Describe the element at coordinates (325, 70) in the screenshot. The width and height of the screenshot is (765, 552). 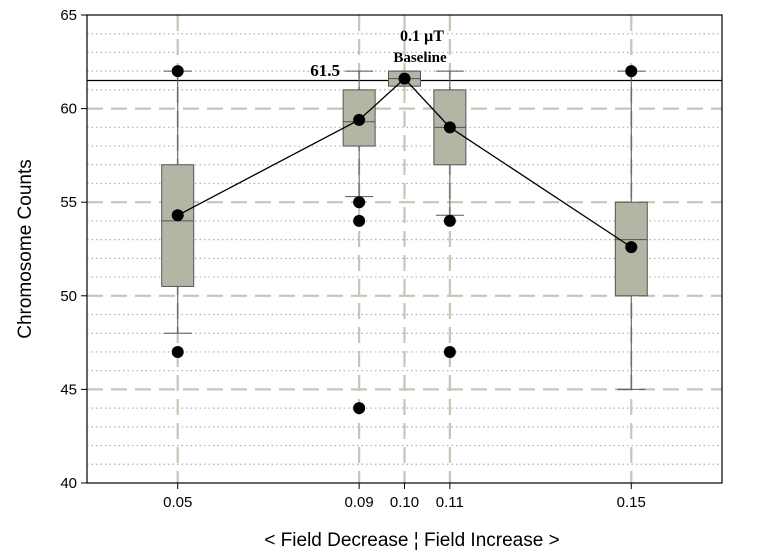
I see `ref-line-label: 61.5` at that location.